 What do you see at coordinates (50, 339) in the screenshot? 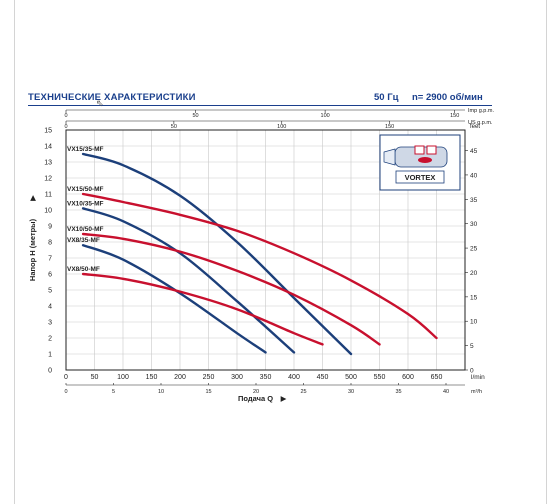
I see `y-tick-label: 2` at bounding box center [50, 339].